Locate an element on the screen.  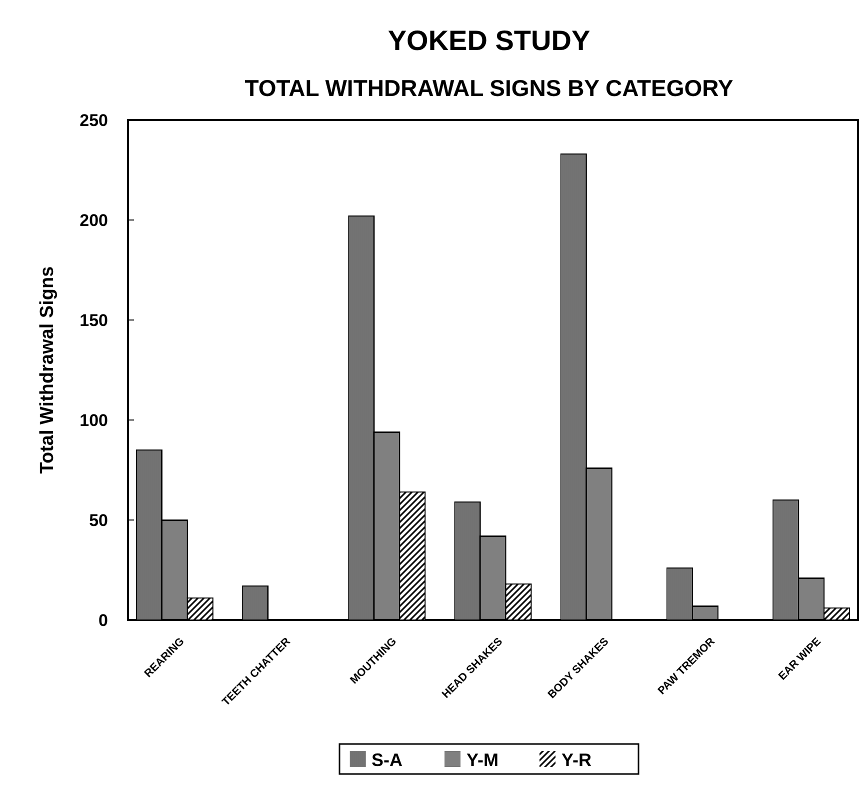
chart-subtitle: TOTAL WITHDRAWAL SIGNS BY CATEGORY is located at coordinates (489, 88).